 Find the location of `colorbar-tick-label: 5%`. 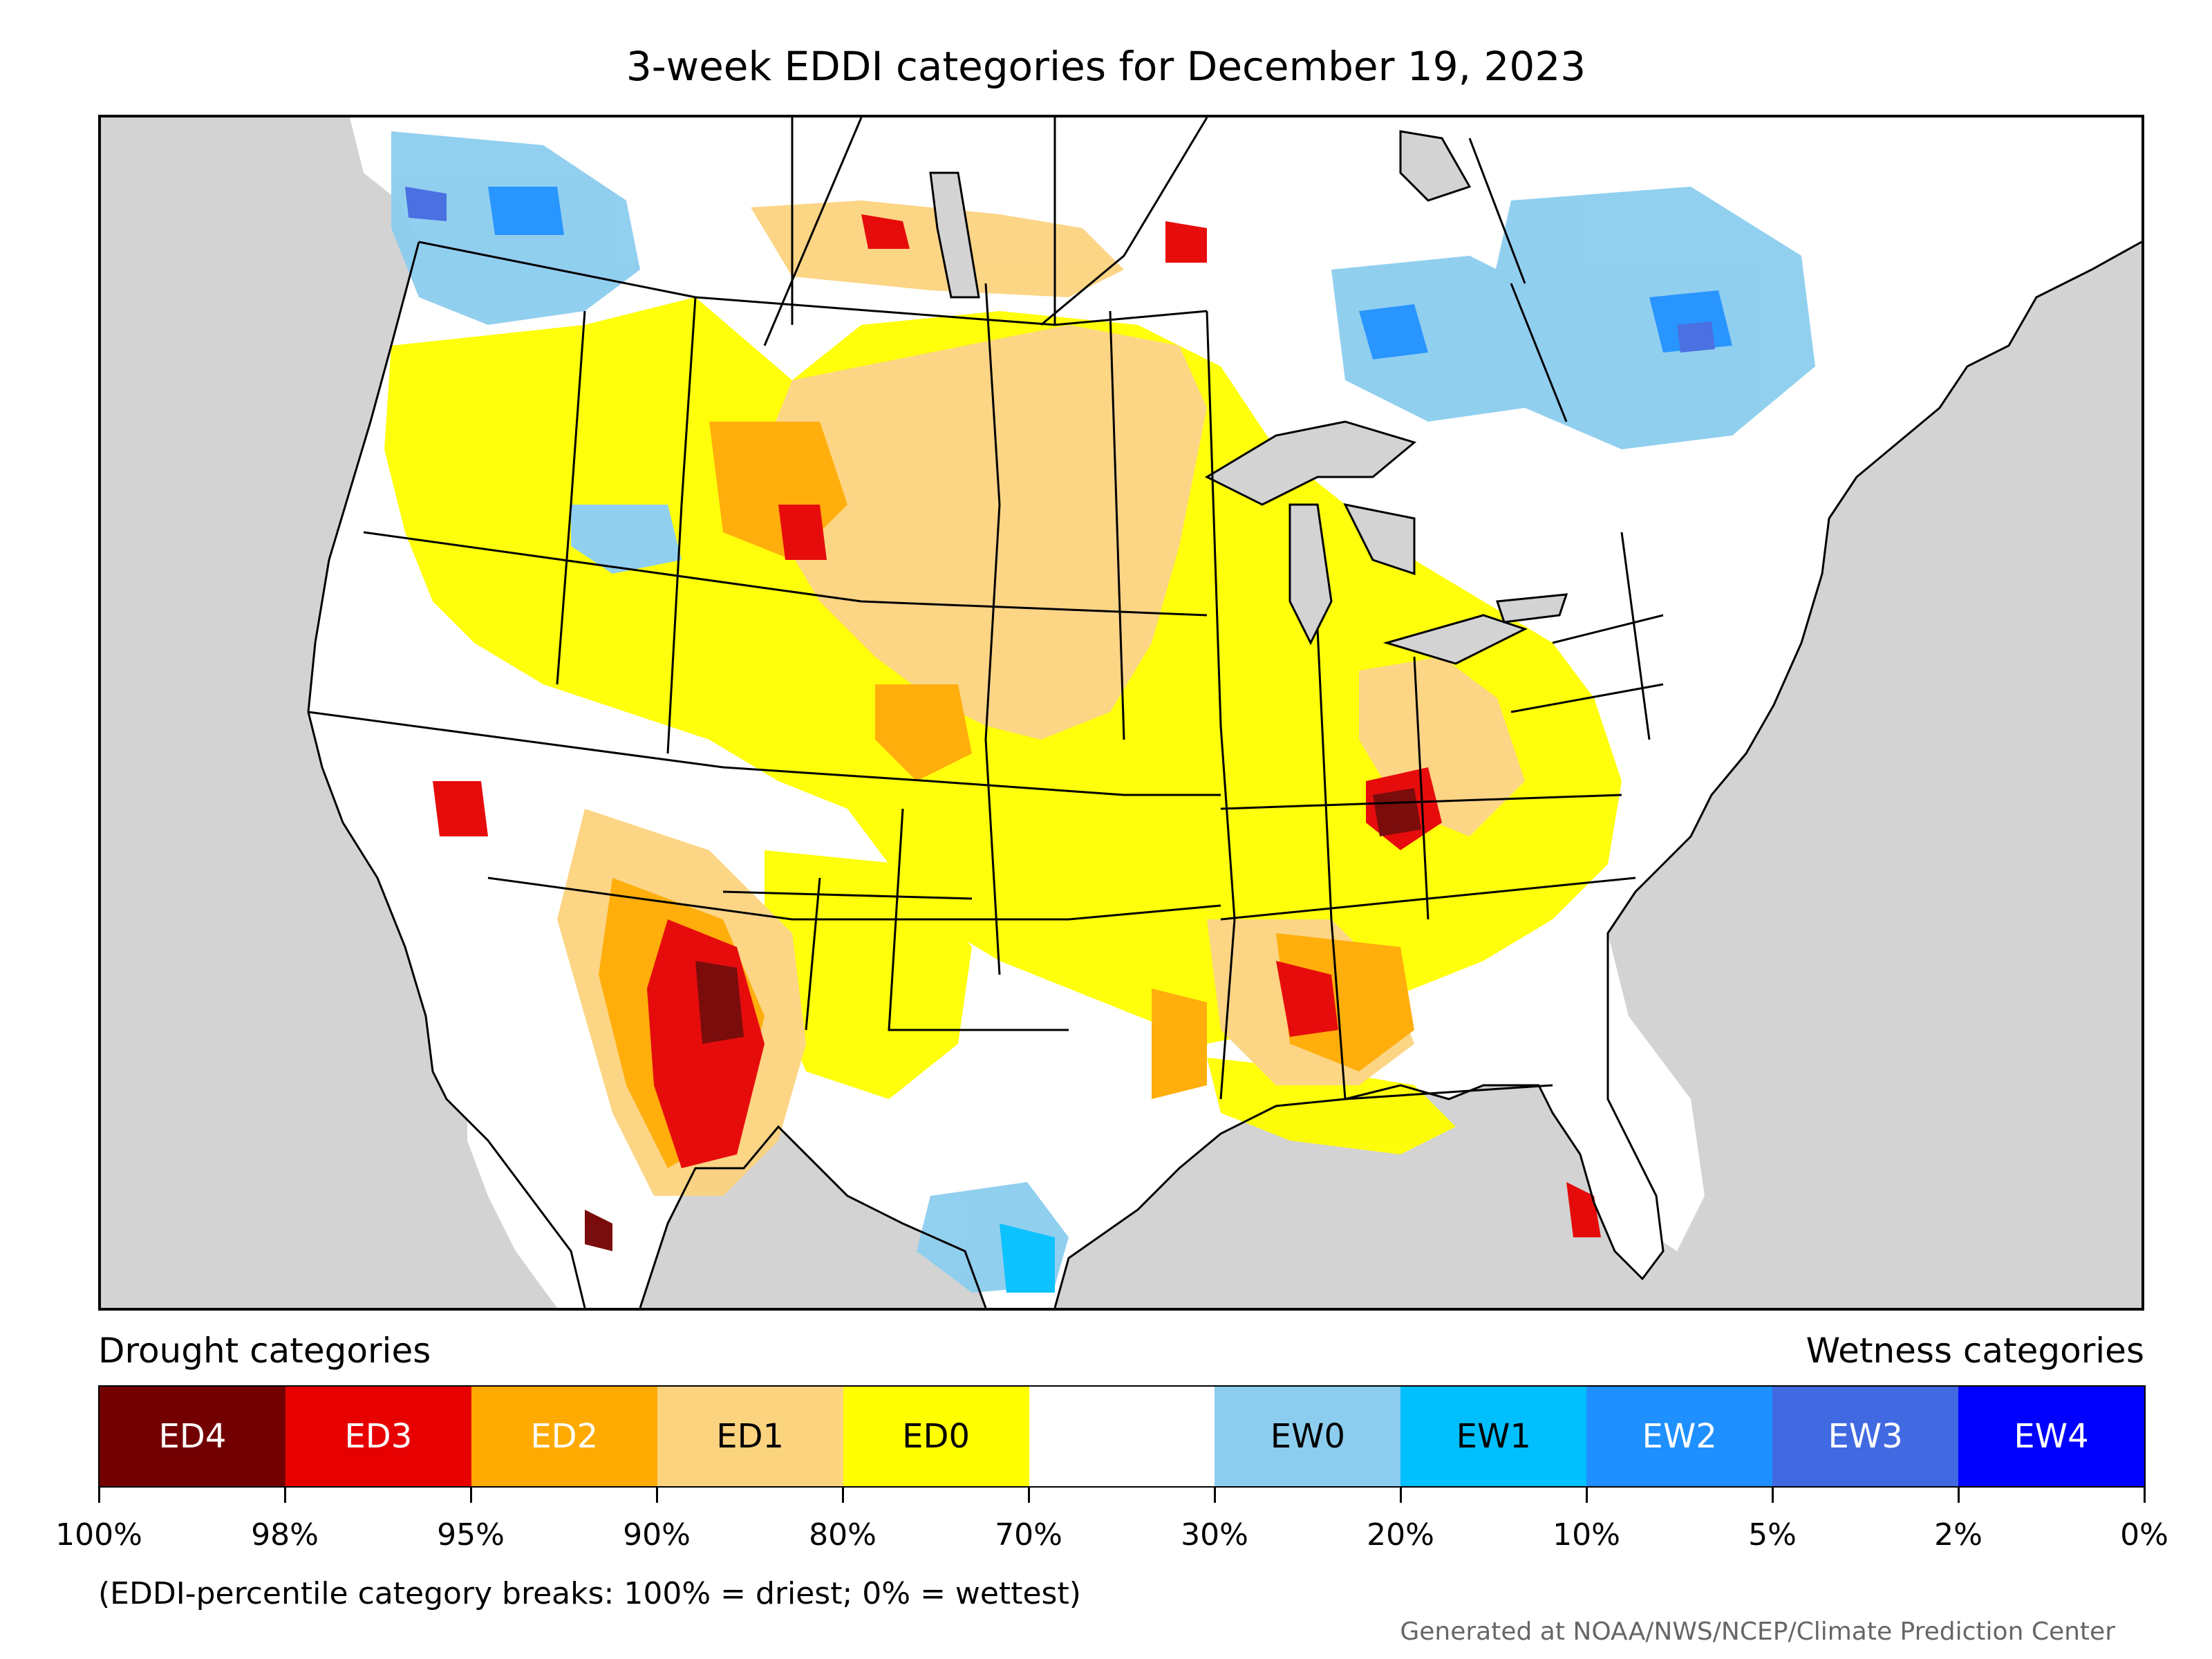

colorbar-tick-label: 5% is located at coordinates (1773, 1535).